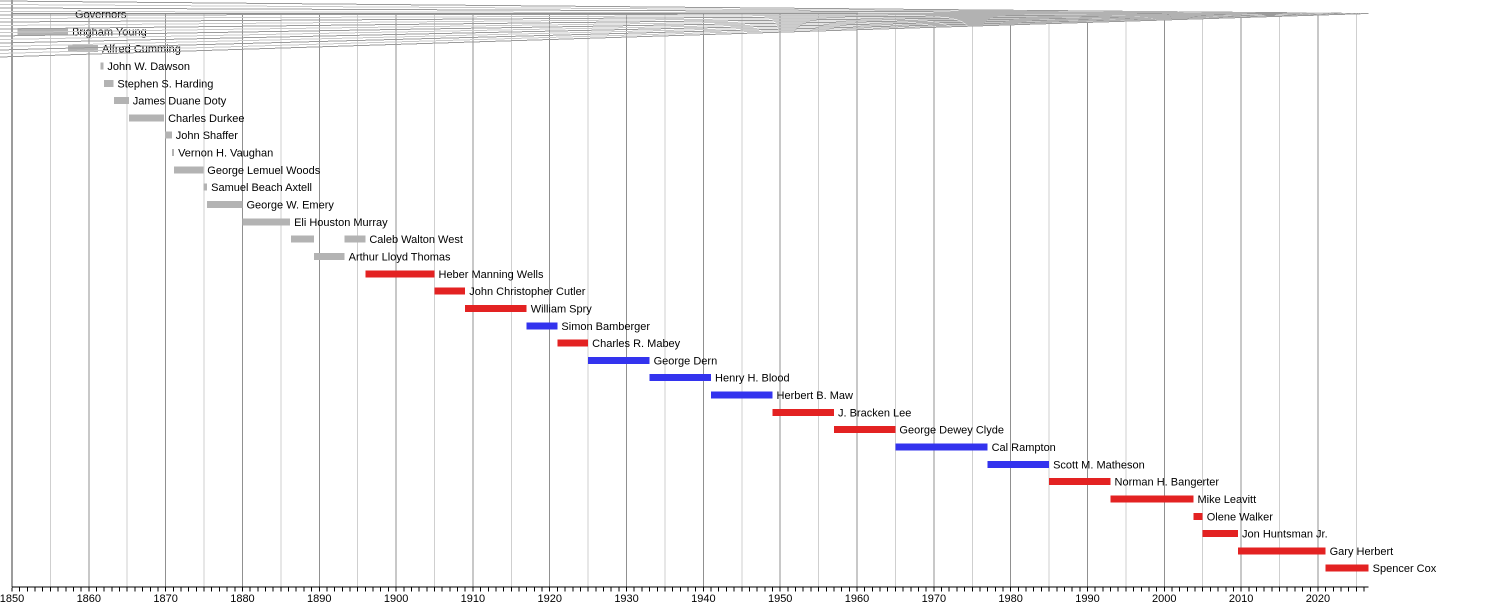 The height and width of the screenshot is (606, 1500). Describe the element at coordinates (290, 206) in the screenshot. I see `governor-label: George W. Emery` at that location.